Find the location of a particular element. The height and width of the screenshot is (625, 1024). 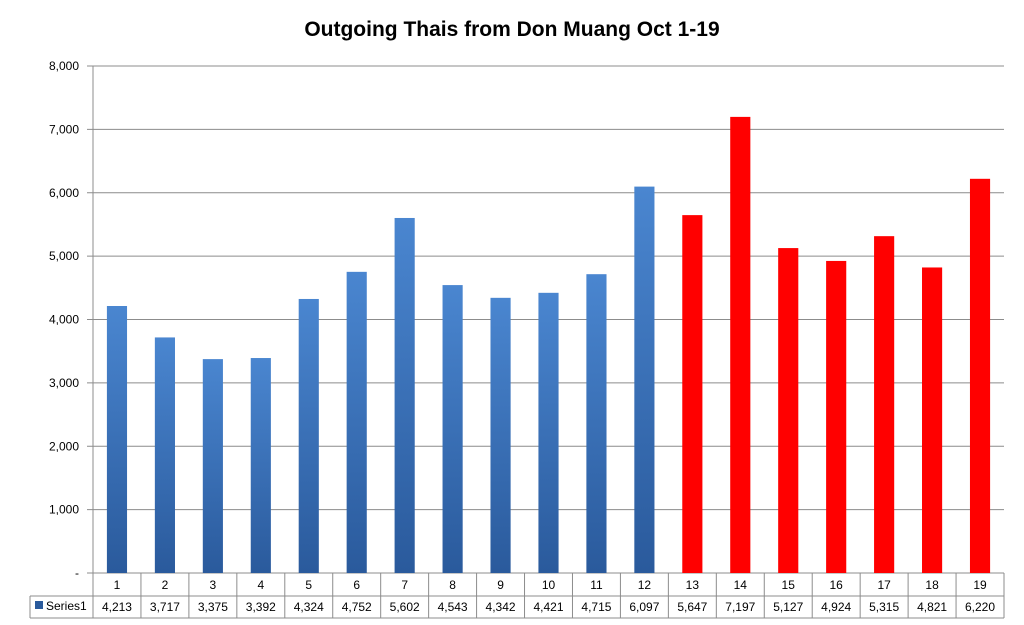

x-tick-label: 10 is located at coordinates (549, 585).